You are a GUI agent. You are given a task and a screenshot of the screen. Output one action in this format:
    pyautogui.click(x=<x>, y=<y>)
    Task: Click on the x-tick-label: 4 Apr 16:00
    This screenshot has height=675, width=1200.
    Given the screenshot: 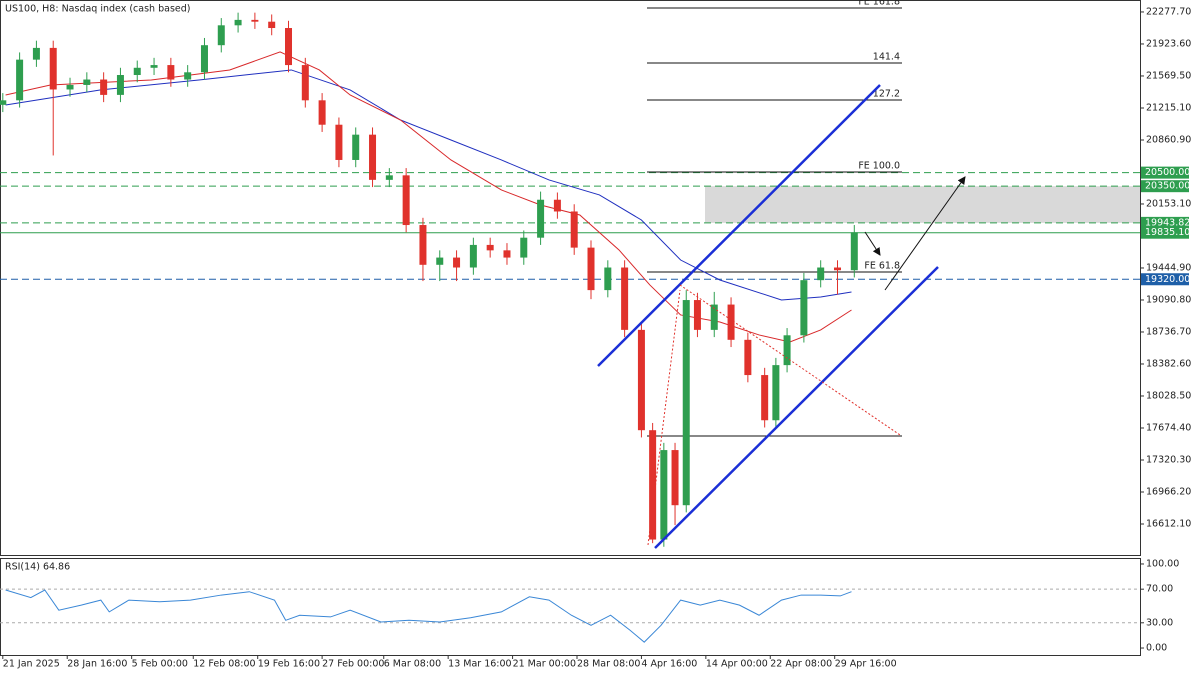 What is the action you would take?
    pyautogui.click(x=669, y=664)
    